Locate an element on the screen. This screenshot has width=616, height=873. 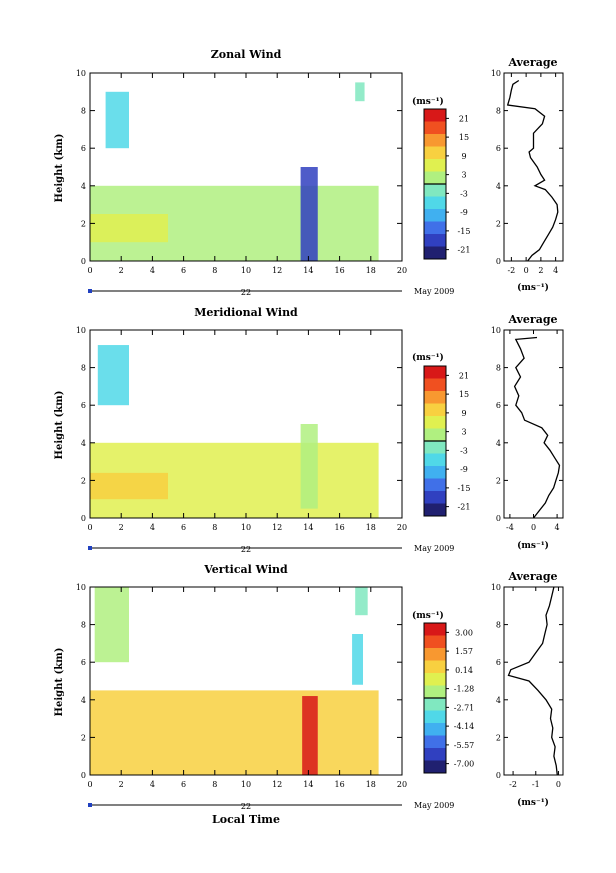
x-tick-label: 16 is located at coordinates (340, 784).